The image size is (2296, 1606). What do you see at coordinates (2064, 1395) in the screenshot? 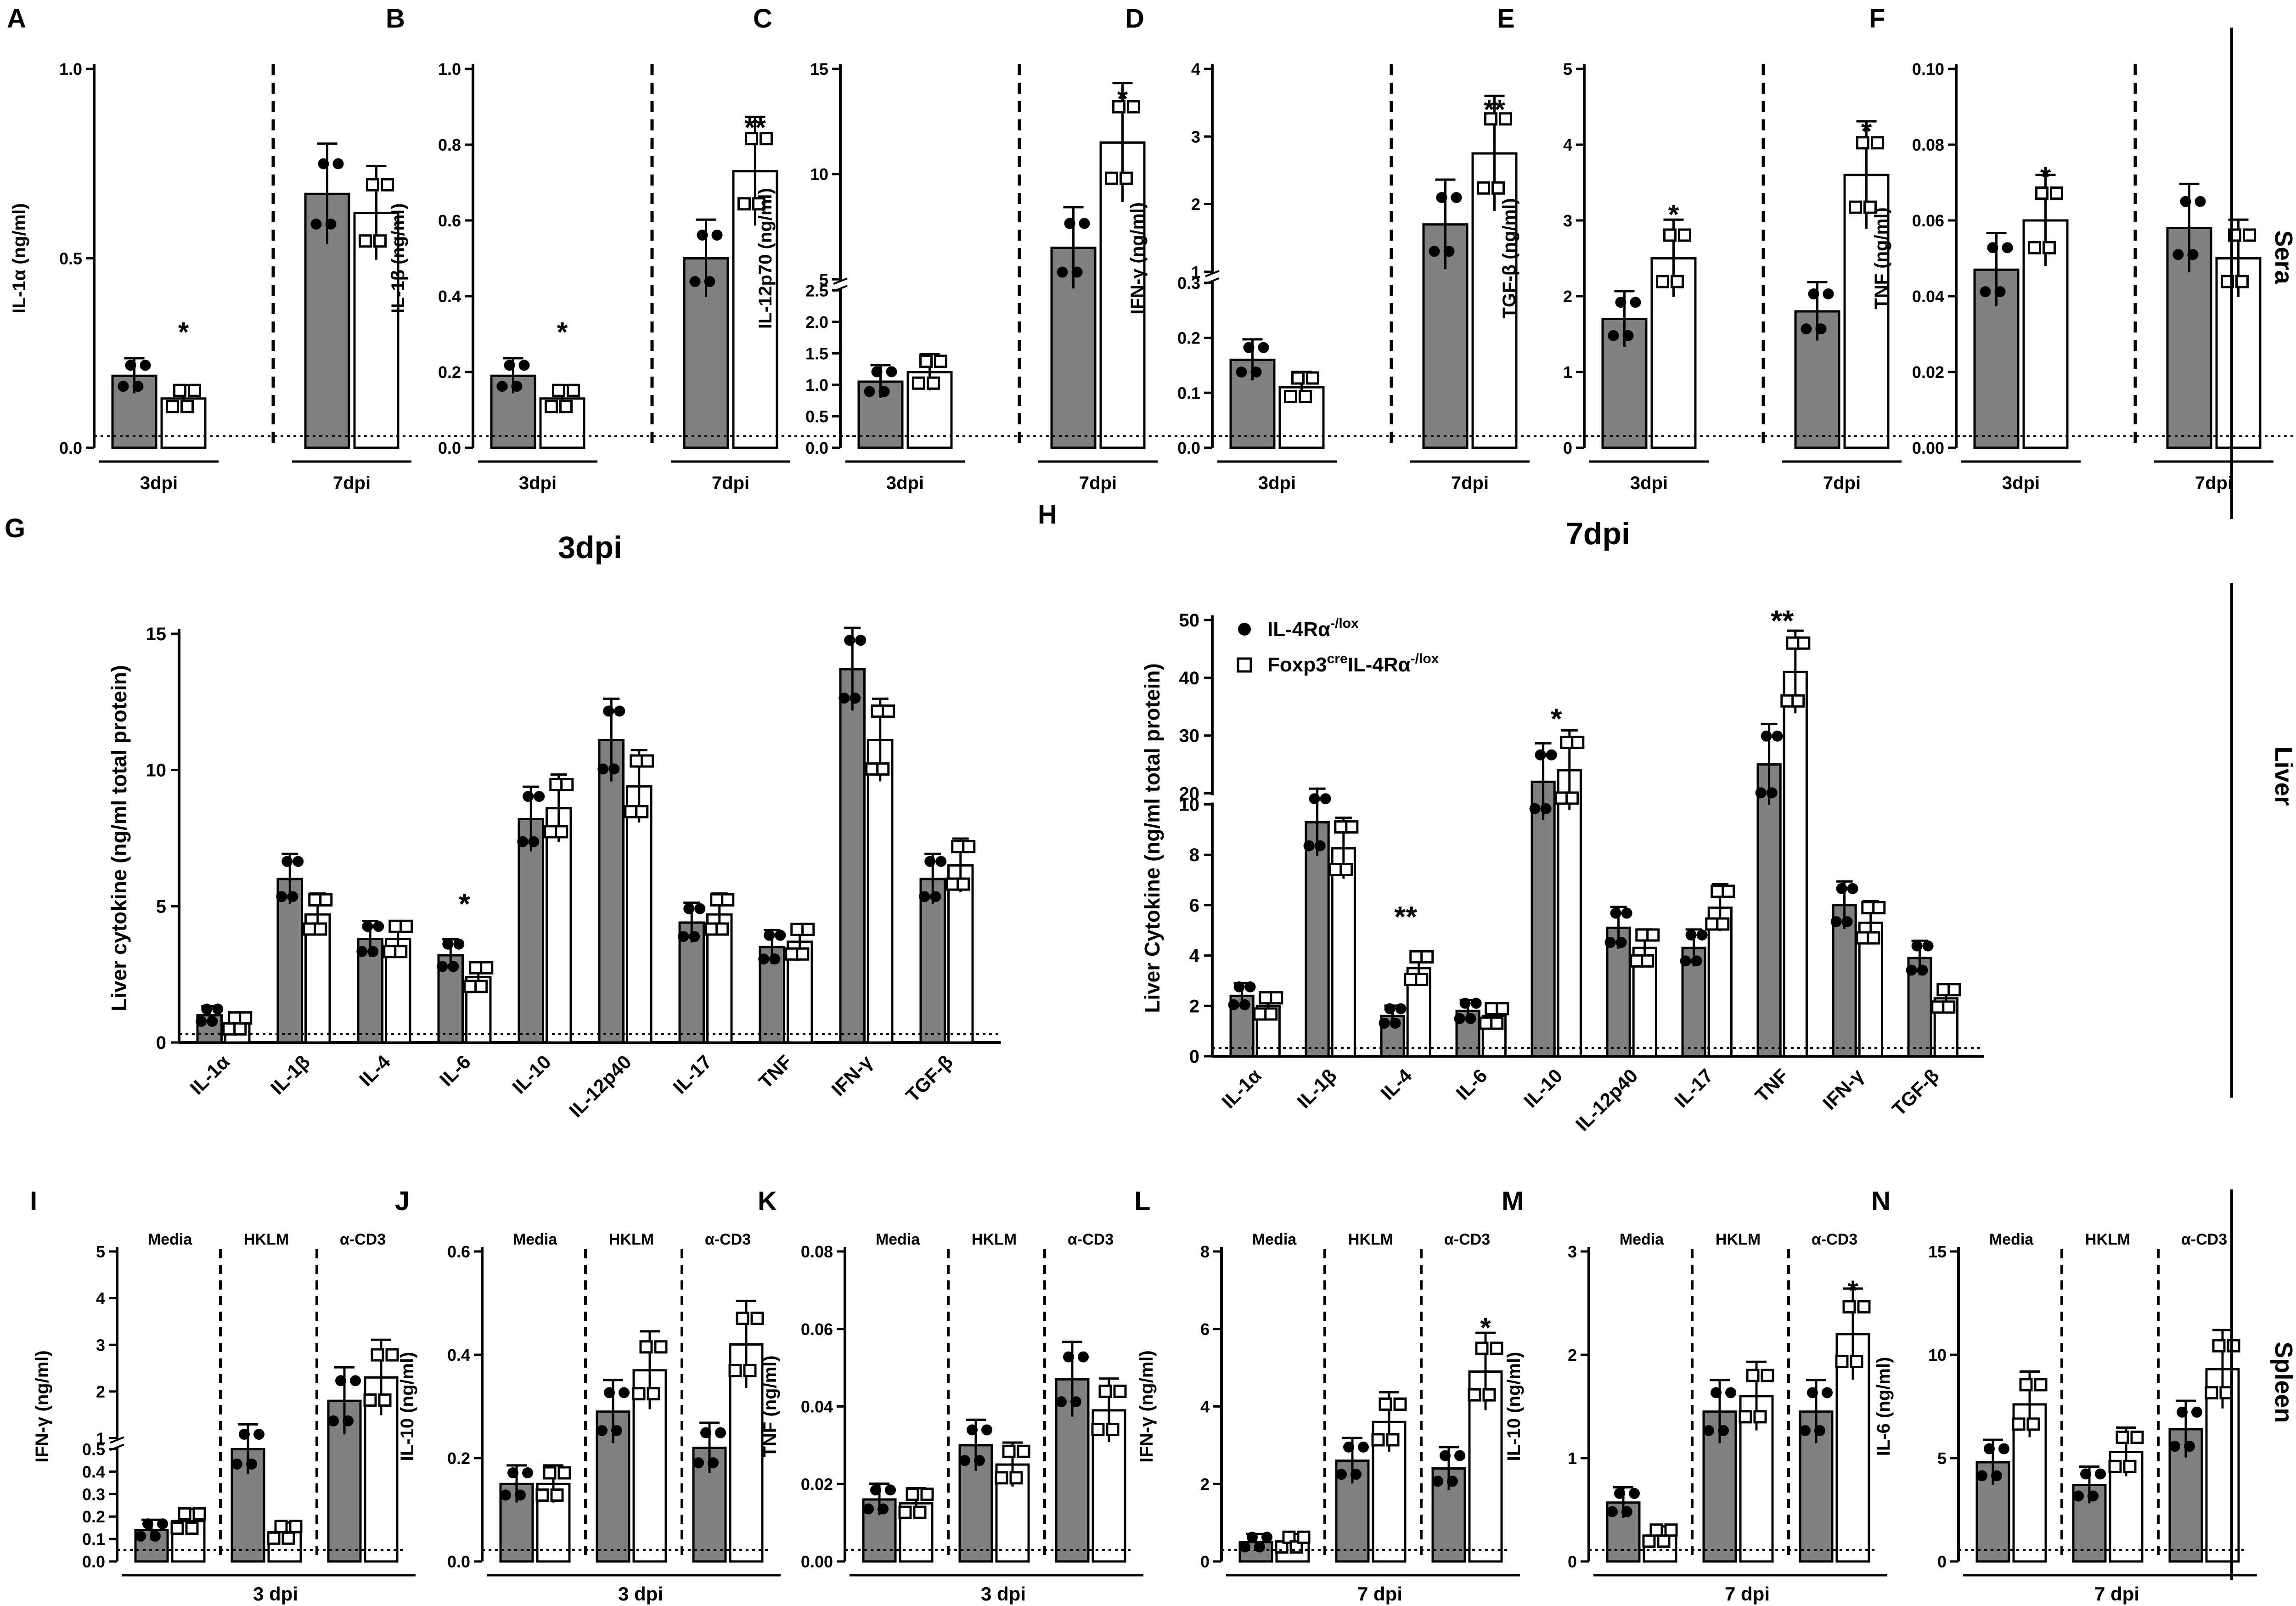
I see `panel-N: N IL-6 (ng/ml) 0 5 10 15 Media HKLM α-CD3 7 dpi` at bounding box center [2064, 1395].